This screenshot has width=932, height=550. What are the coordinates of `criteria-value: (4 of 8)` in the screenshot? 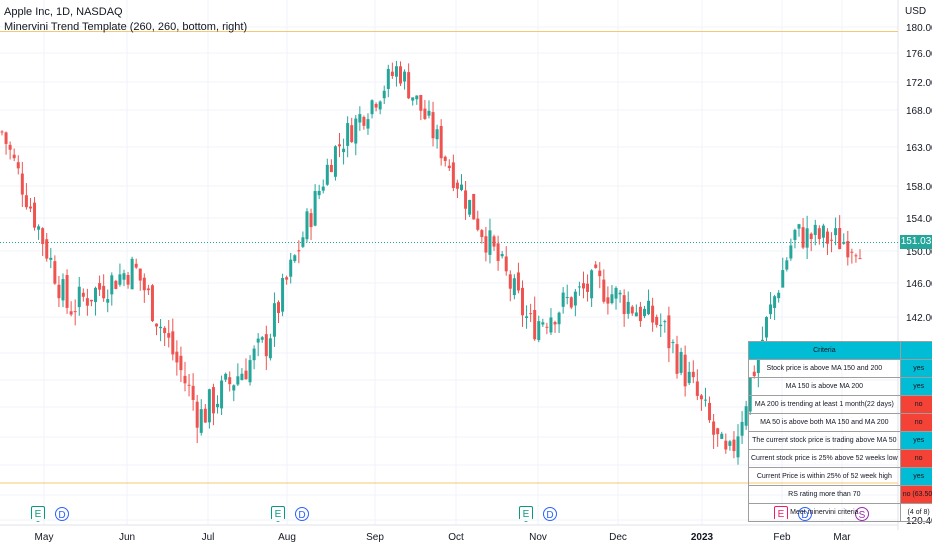 It's located at (915, 512).